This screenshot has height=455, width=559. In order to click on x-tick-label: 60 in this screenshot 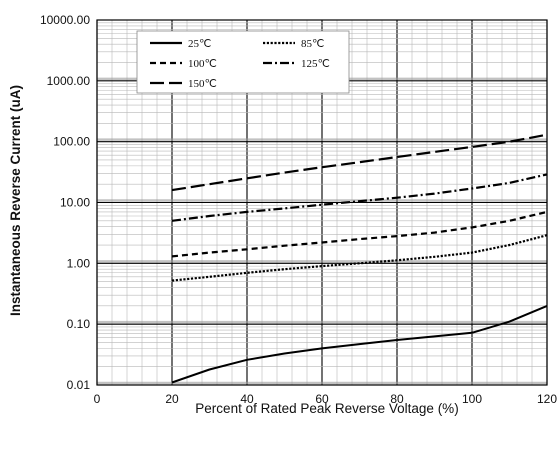, I will do `click(322, 399)`.